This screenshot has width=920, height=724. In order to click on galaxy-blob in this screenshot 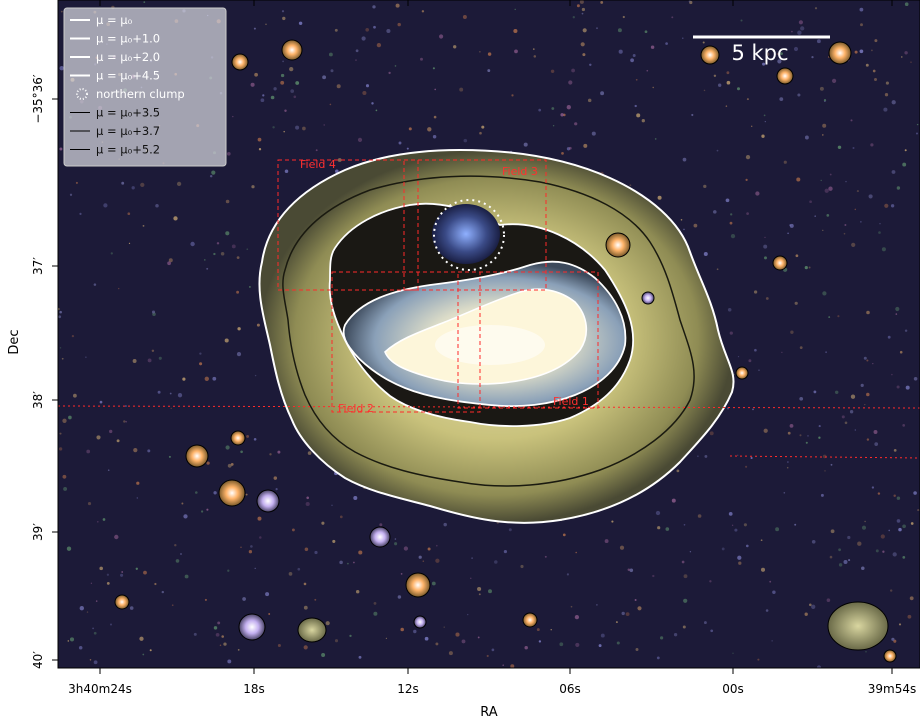, I will do `click(312, 630)`.